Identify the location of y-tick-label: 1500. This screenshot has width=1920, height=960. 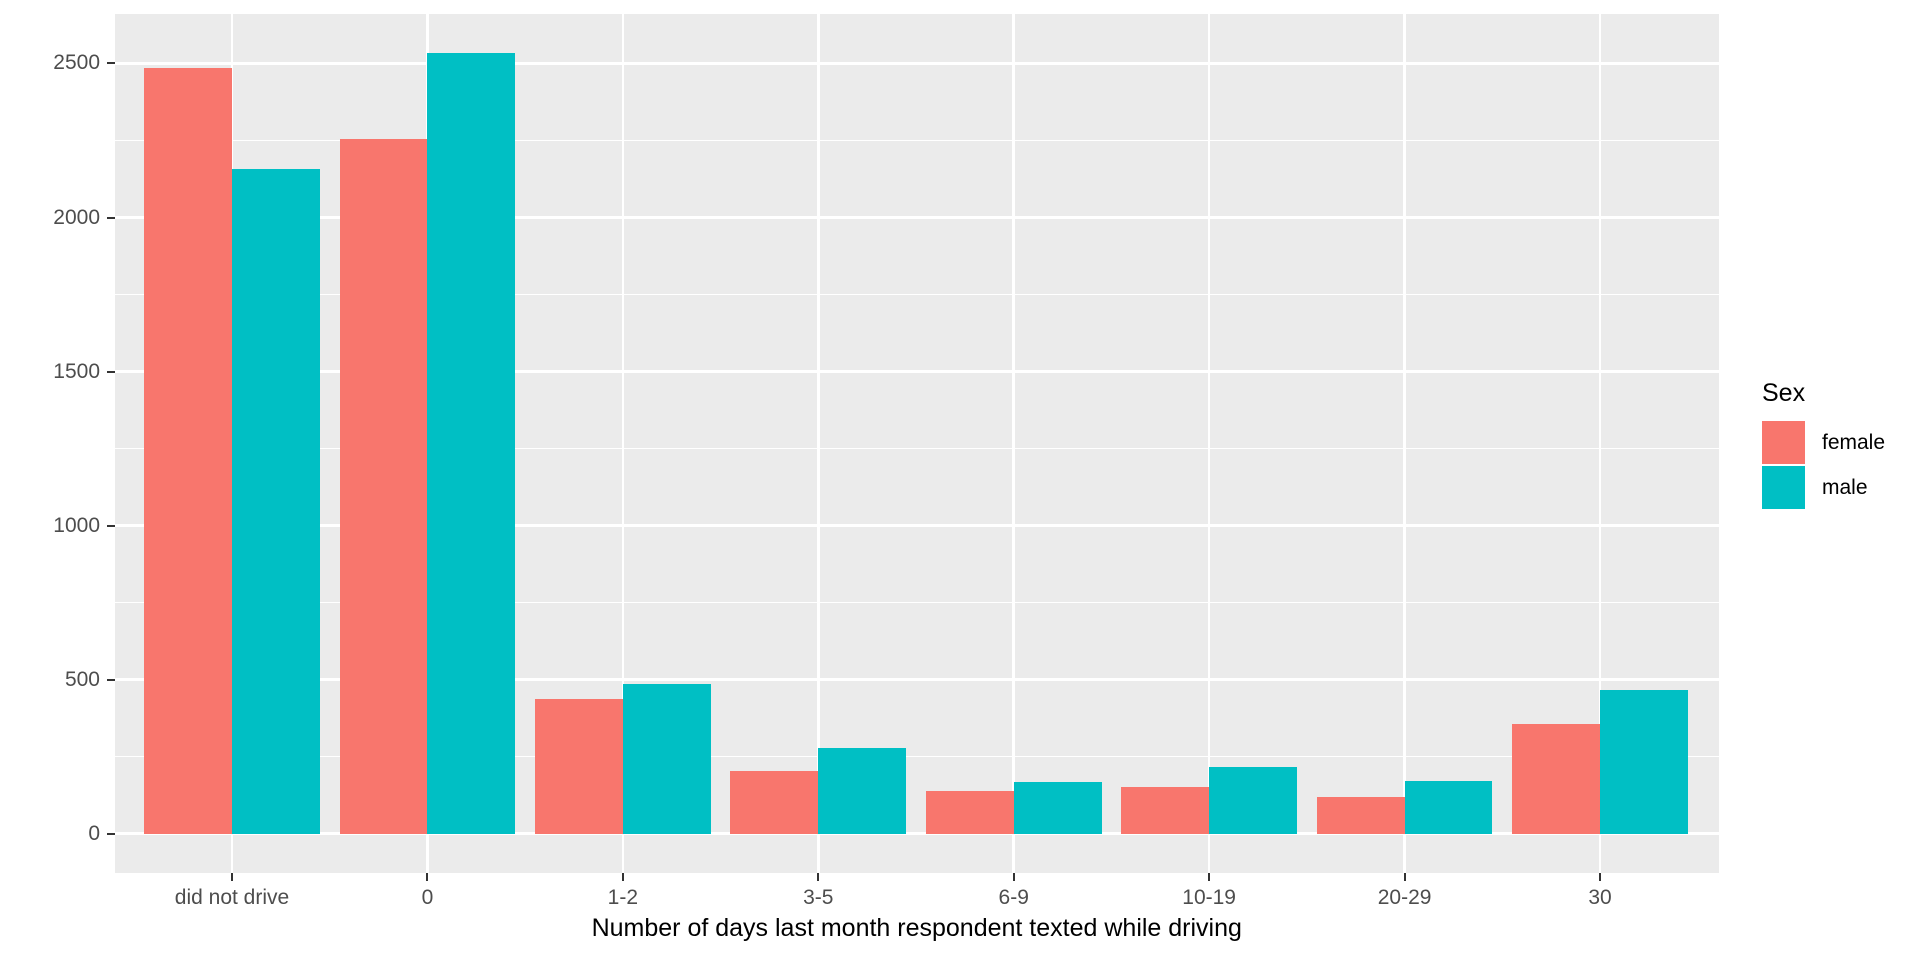
(76, 371).